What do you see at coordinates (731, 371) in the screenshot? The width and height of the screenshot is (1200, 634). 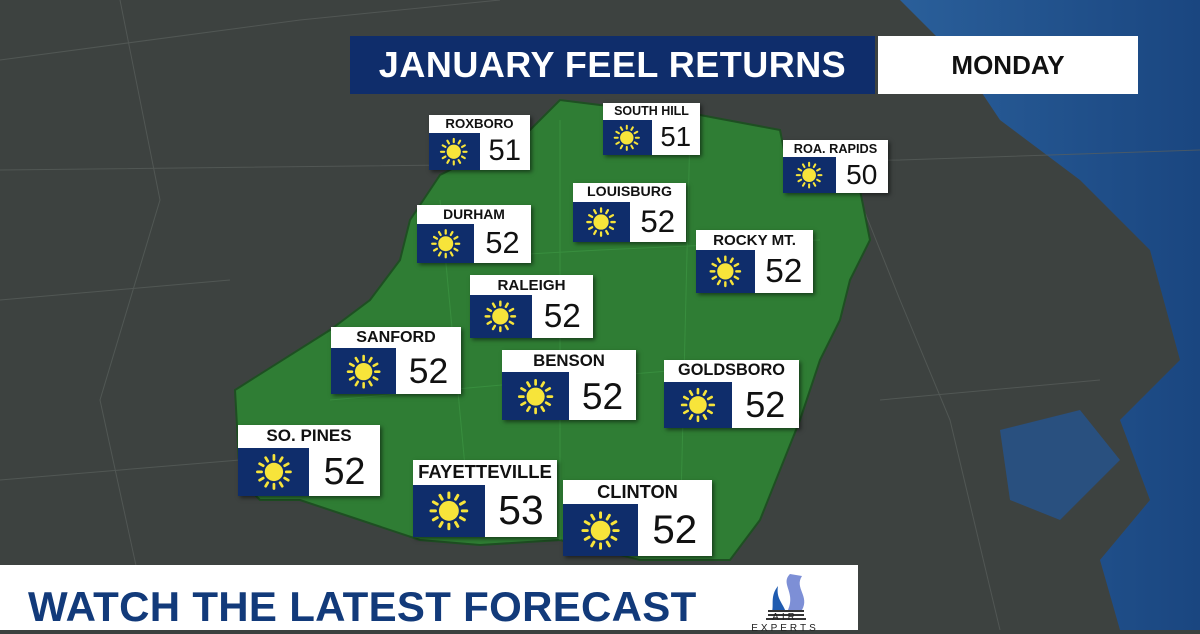 I see `city-name: GOLDSBORO` at bounding box center [731, 371].